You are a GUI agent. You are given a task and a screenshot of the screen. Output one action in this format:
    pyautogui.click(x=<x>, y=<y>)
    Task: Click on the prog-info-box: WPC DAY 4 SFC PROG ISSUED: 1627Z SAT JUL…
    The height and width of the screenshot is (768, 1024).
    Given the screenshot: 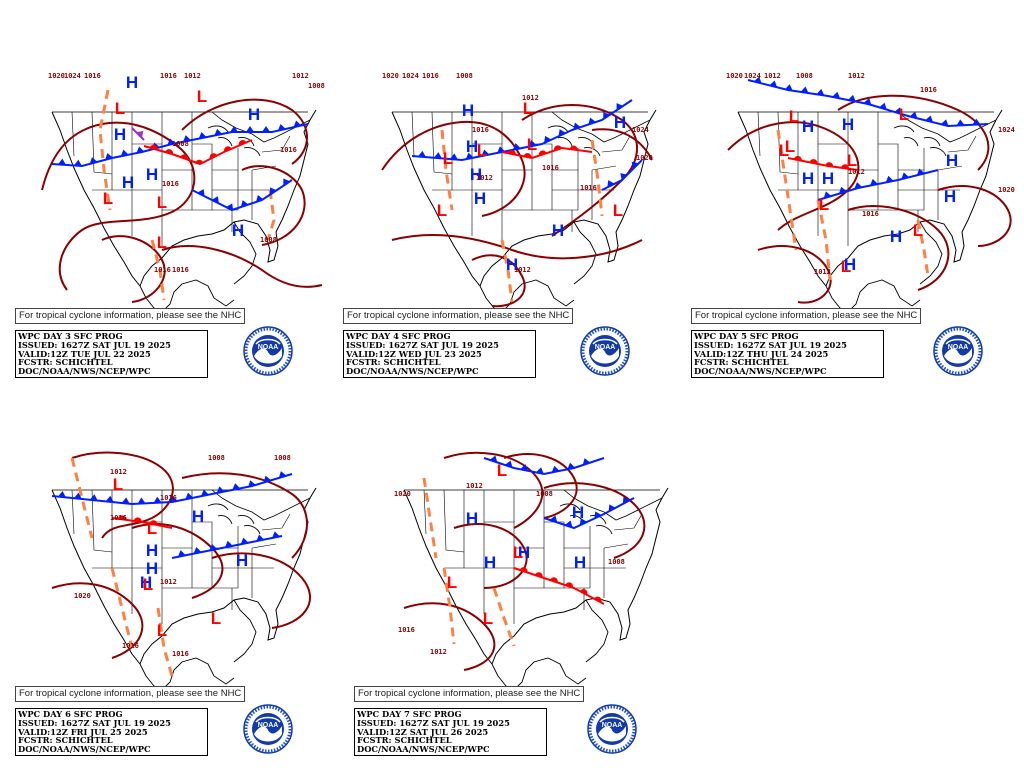 What is the action you would take?
    pyautogui.click(x=439, y=354)
    